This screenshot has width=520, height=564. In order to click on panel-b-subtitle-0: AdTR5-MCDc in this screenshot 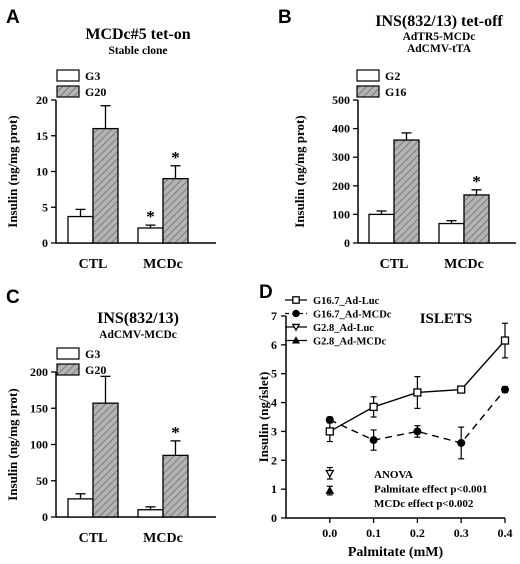, I will do `click(439, 37)`.